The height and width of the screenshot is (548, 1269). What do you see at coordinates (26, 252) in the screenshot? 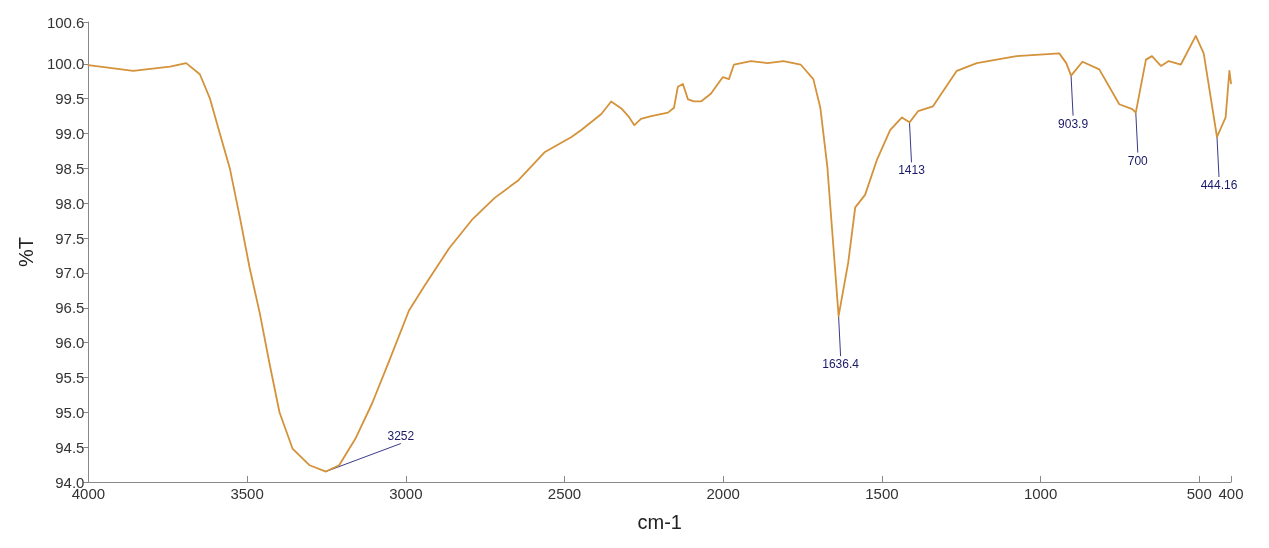
I see `y-axis-title: %T` at bounding box center [26, 252].